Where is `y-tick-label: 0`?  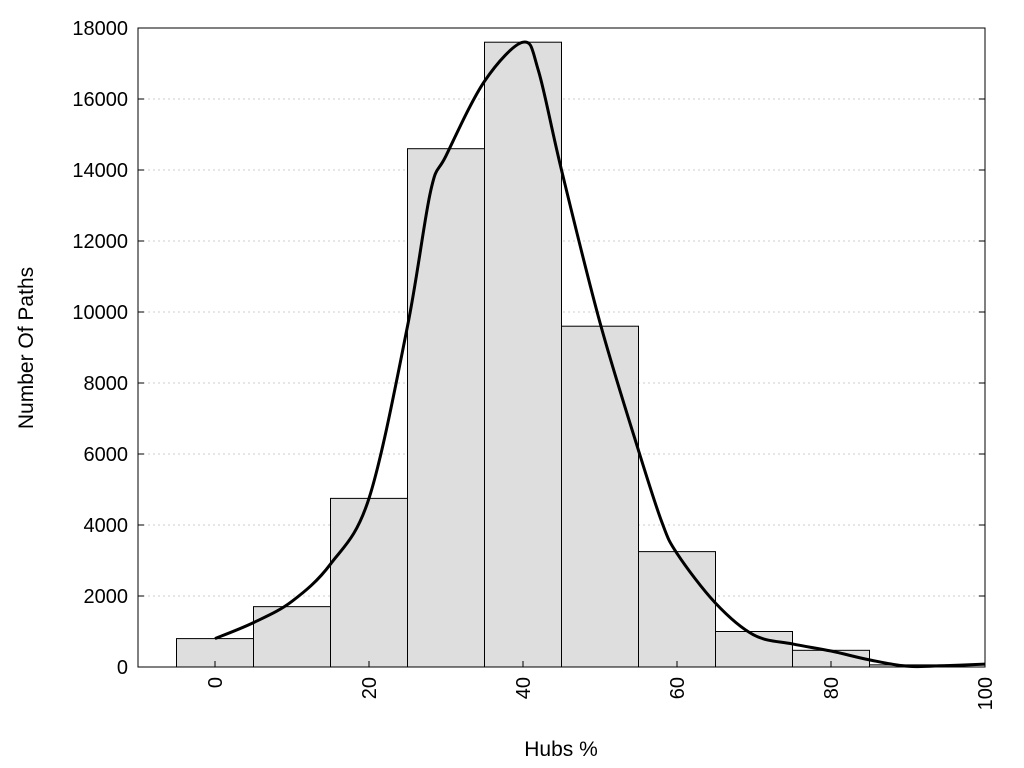
y-tick-label: 0 is located at coordinates (122, 668).